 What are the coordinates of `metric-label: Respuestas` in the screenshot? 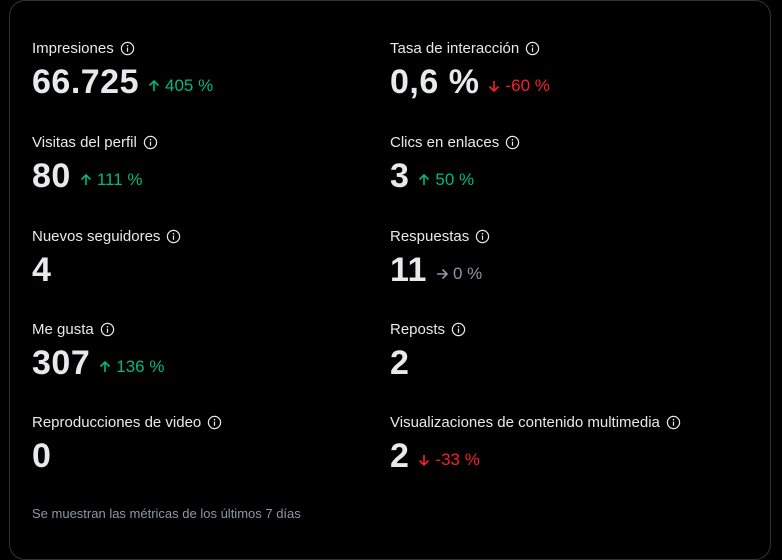 It's located at (430, 236).